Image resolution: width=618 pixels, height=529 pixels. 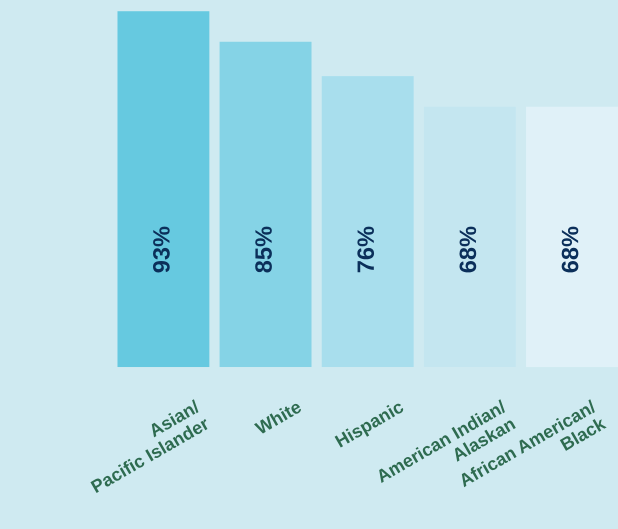 I want to click on data-label: 93%, so click(x=161, y=249).